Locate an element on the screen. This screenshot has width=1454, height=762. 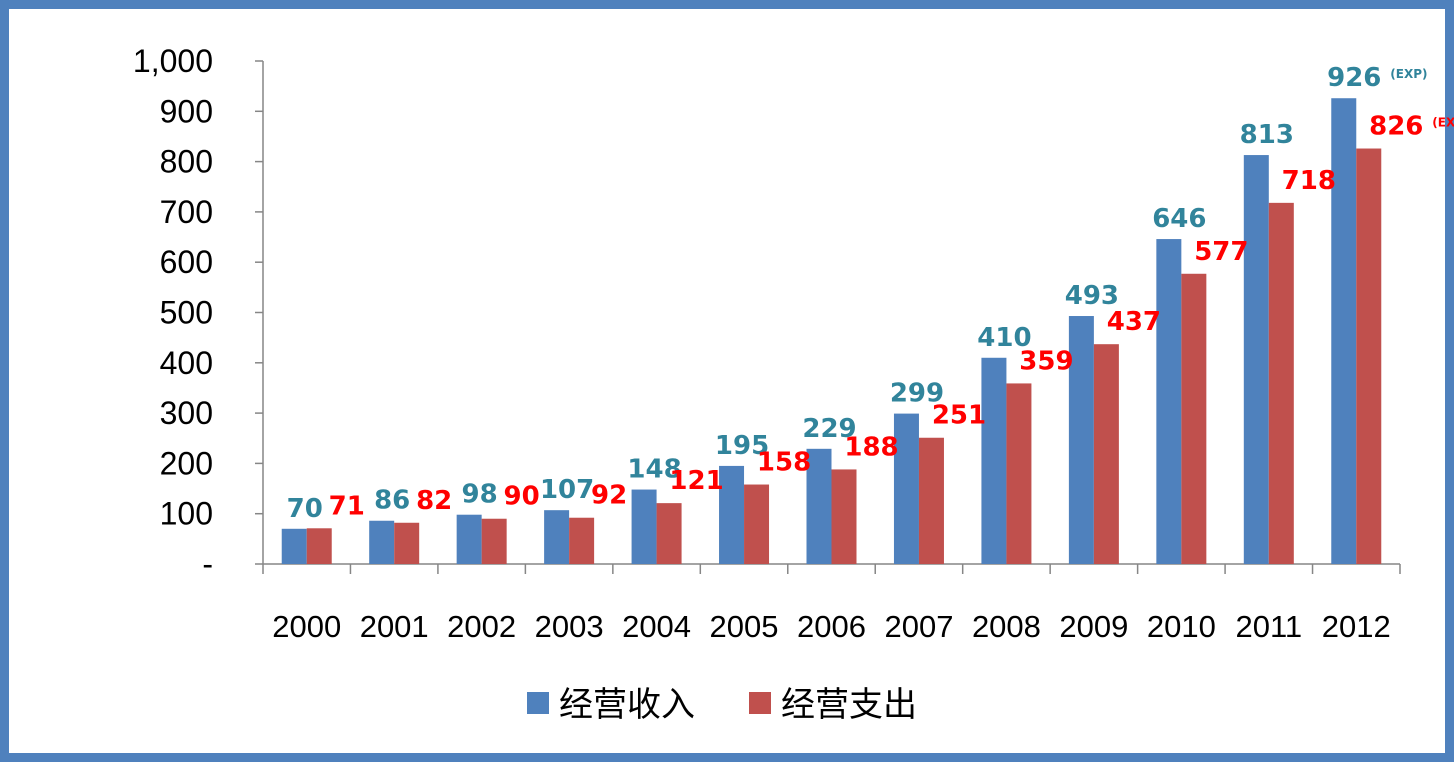
x-tick-label: 2009 is located at coordinates (1093, 626).